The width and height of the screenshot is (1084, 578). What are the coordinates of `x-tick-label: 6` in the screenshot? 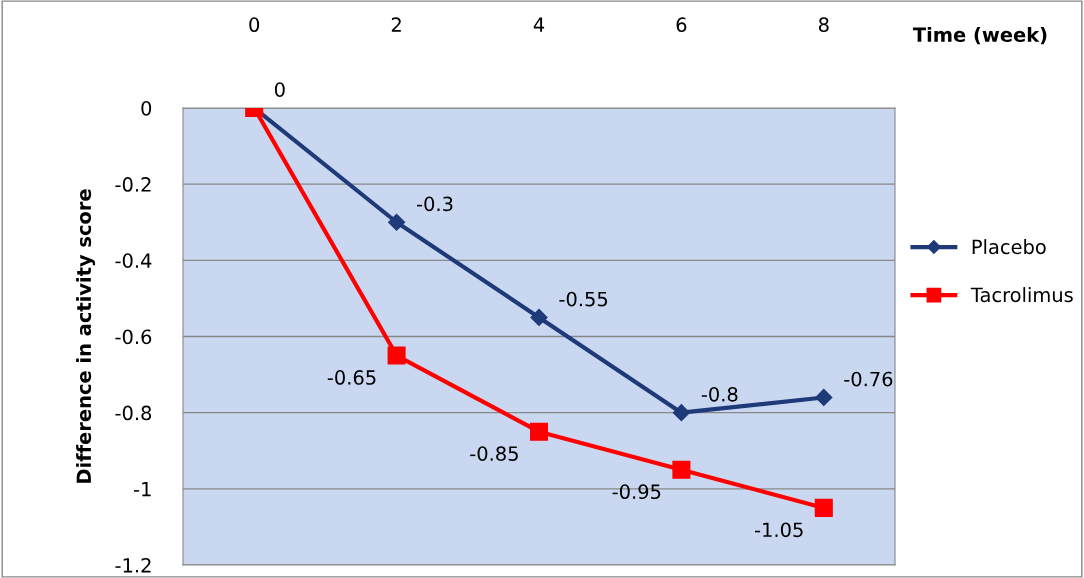 It's located at (681, 25).